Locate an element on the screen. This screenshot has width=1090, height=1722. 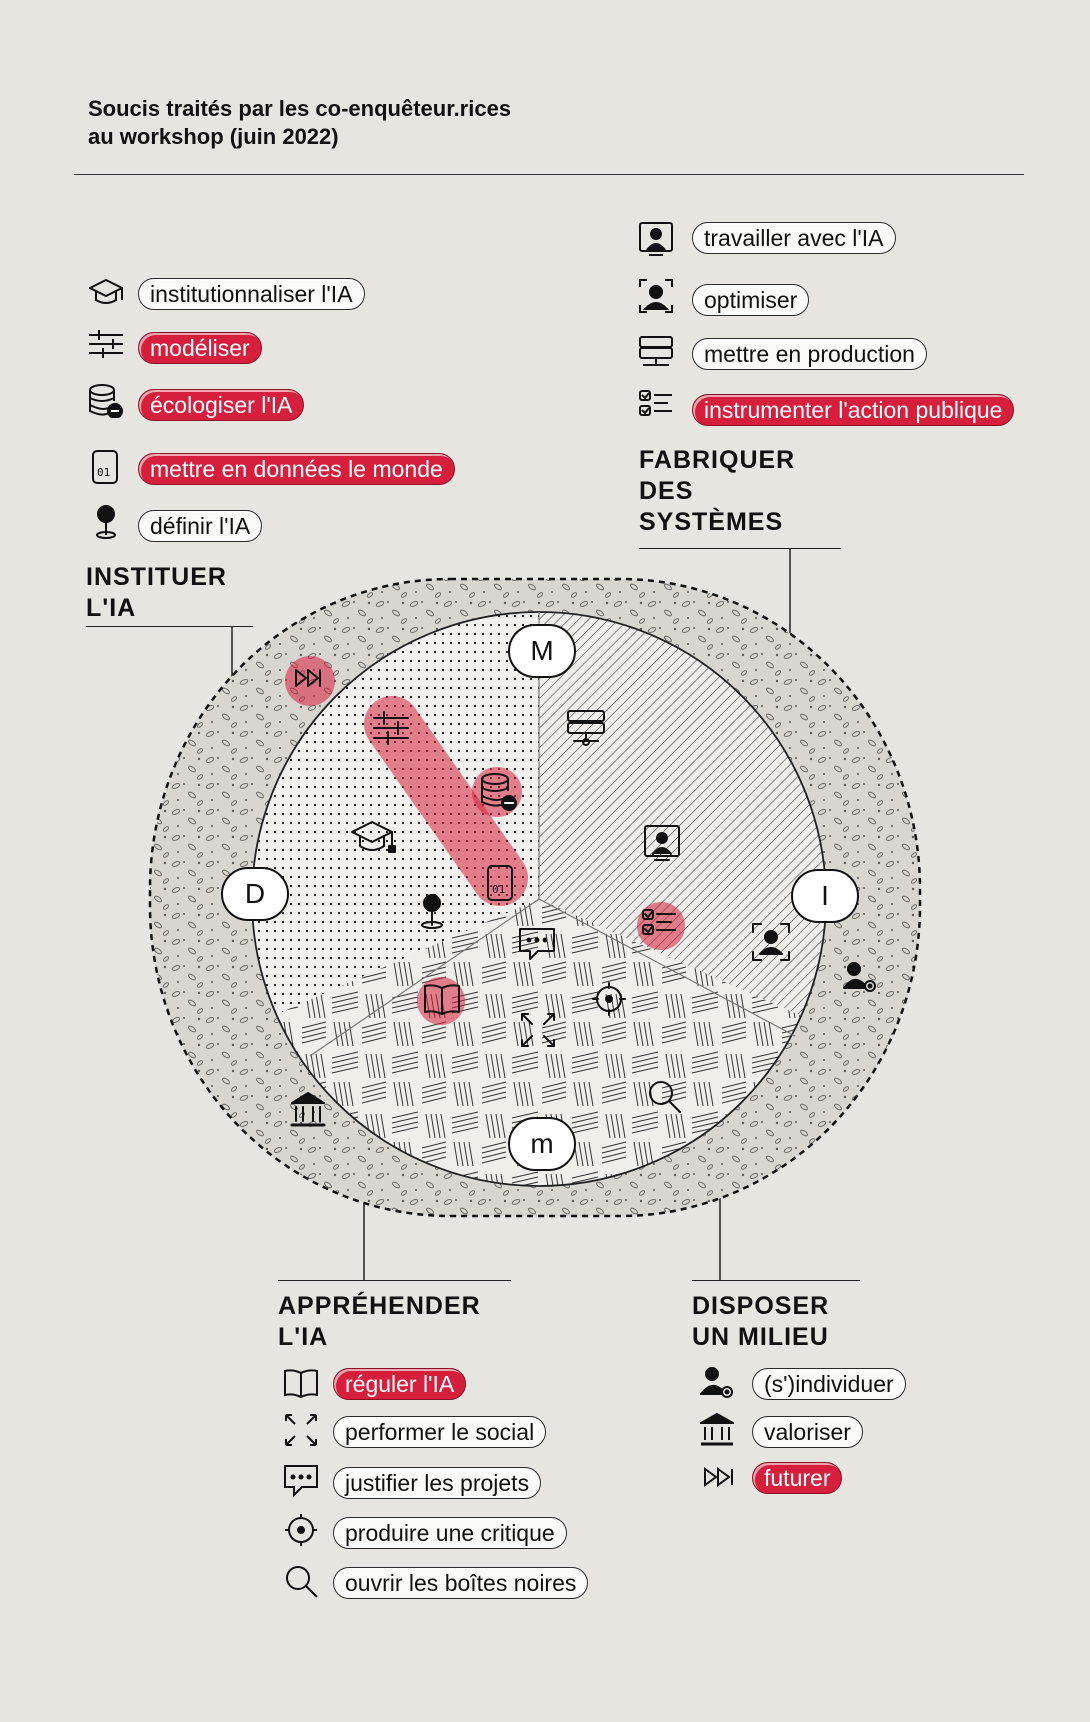
concern-mettre-en-donnees: mettre en données le monde is located at coordinates (296, 469).